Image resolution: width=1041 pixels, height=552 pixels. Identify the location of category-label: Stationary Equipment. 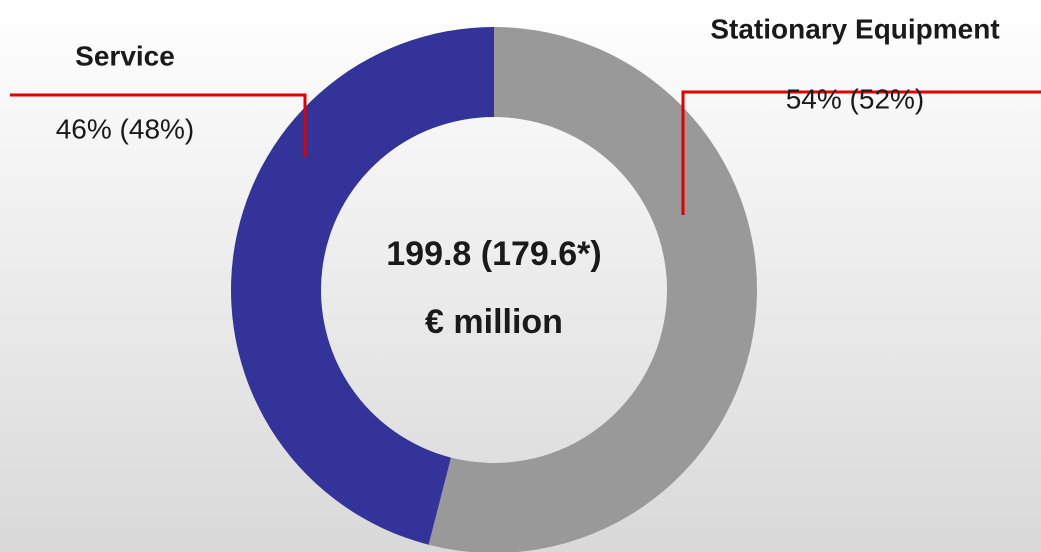
(854, 28).